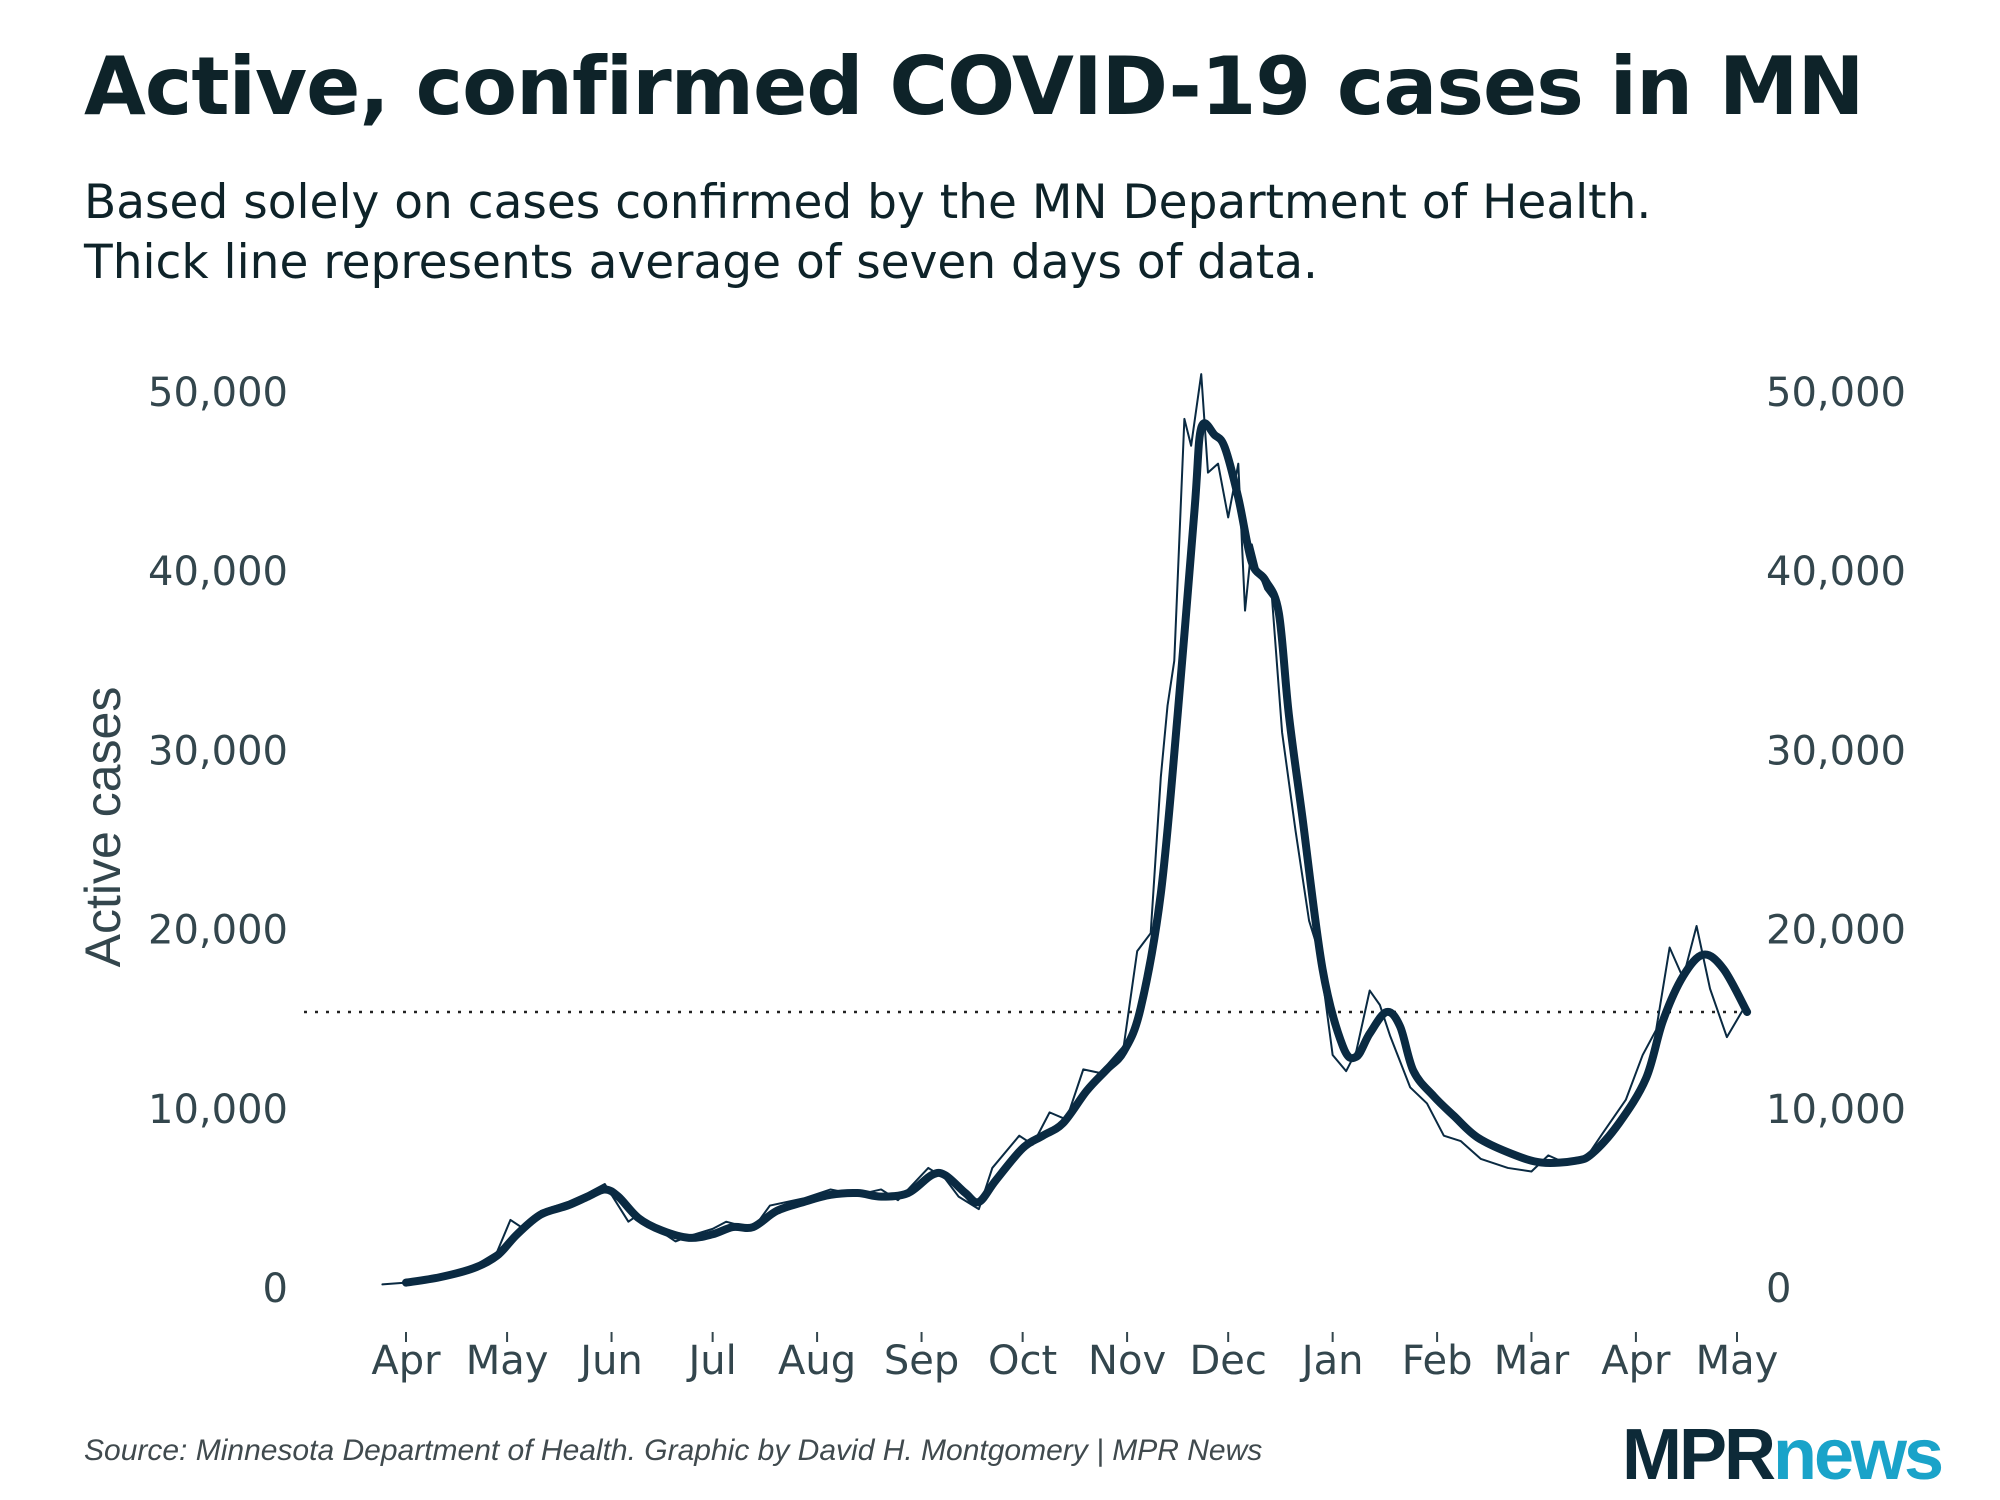  I want to click on y-tick-label-right: 40,000, so click(1836, 572).